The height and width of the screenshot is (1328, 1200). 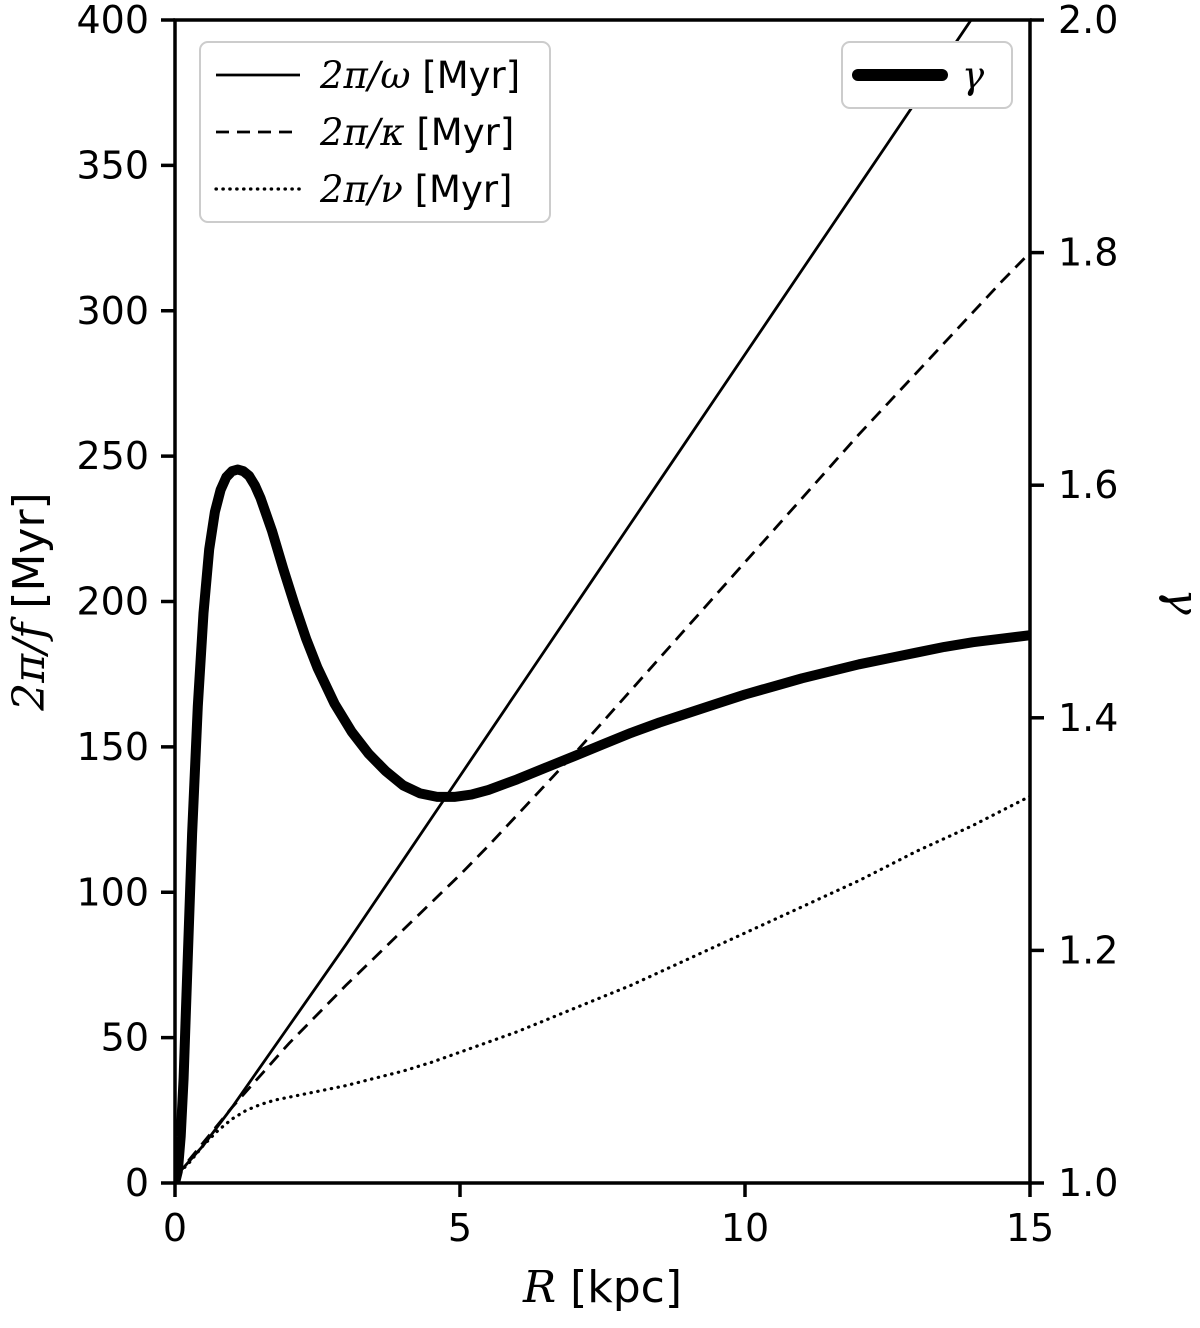 I want to click on y-left-tick-label: 50, so click(x=125, y=1038).